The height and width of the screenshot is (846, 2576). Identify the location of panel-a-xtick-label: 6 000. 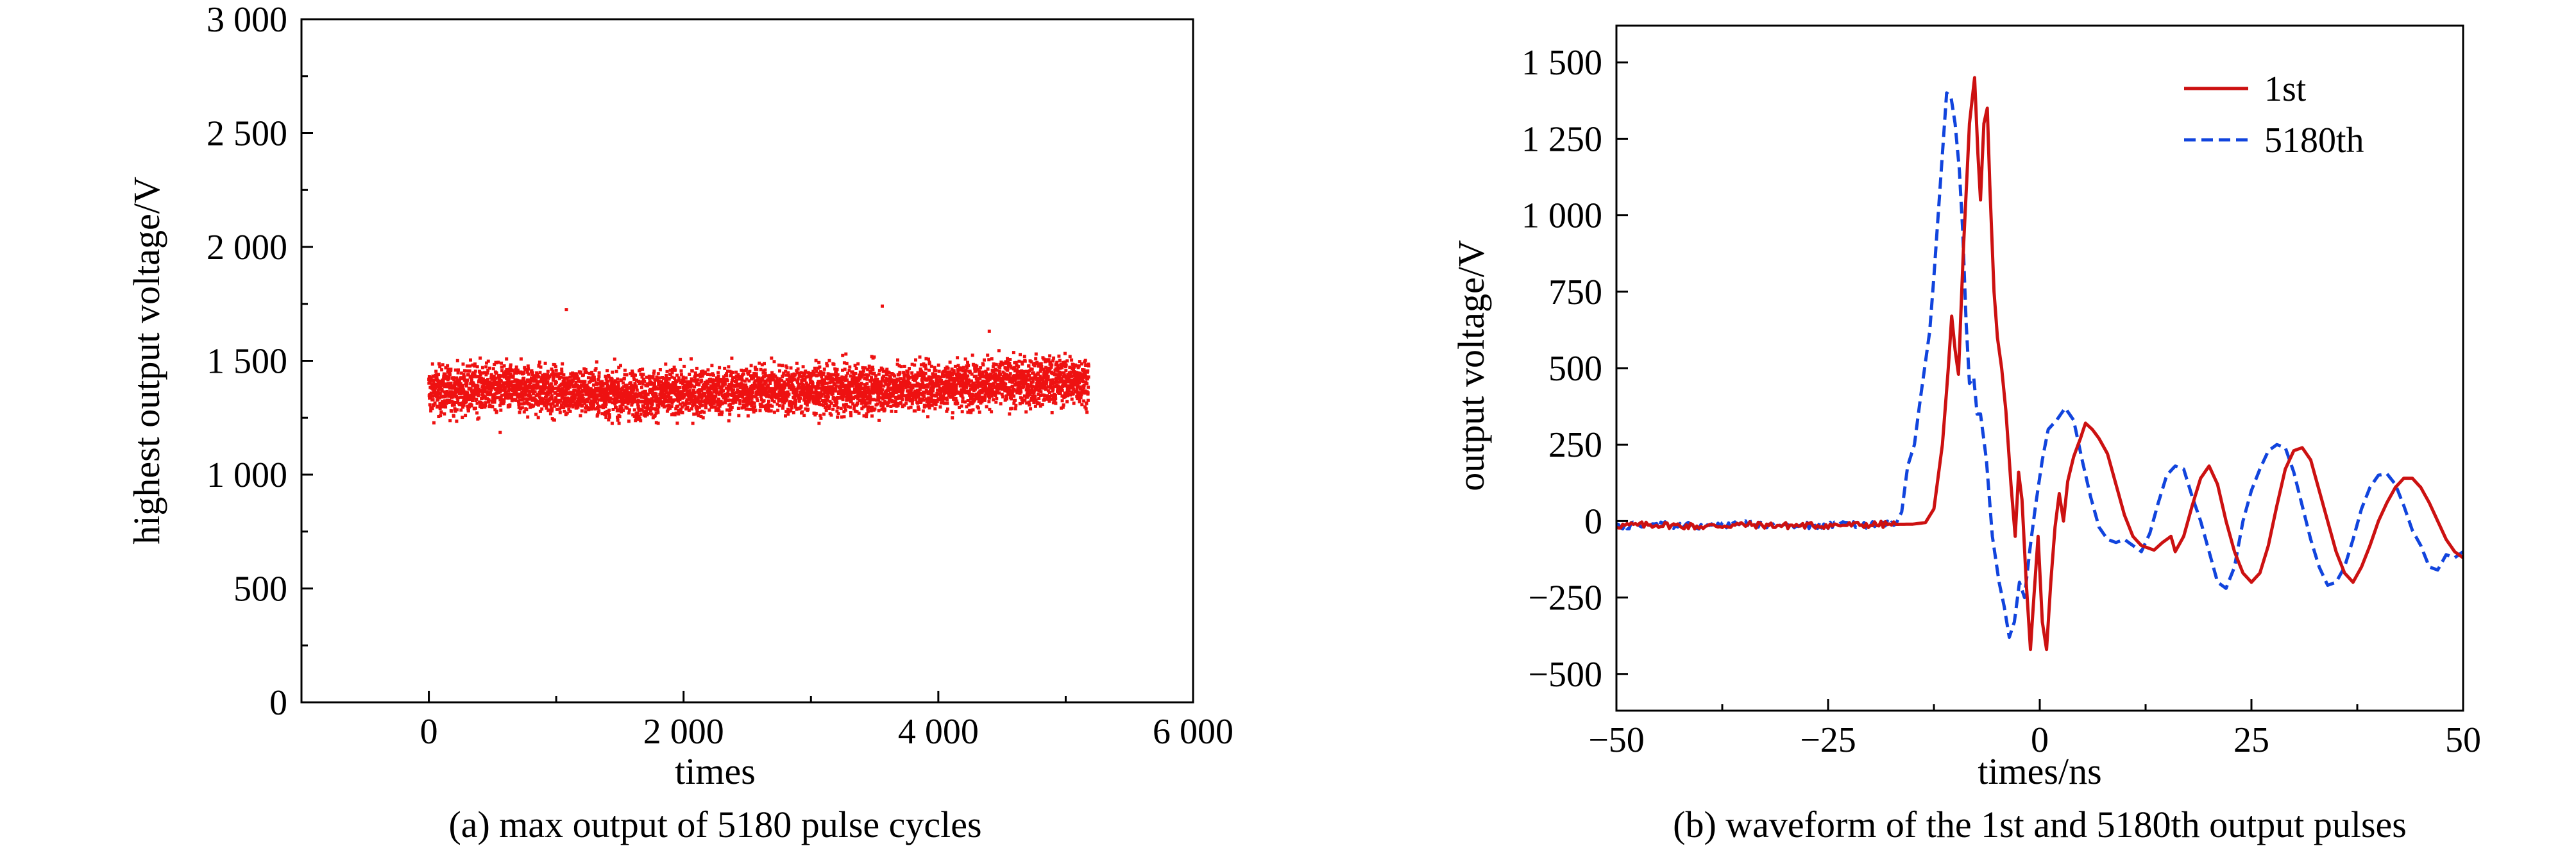
(1193, 732).